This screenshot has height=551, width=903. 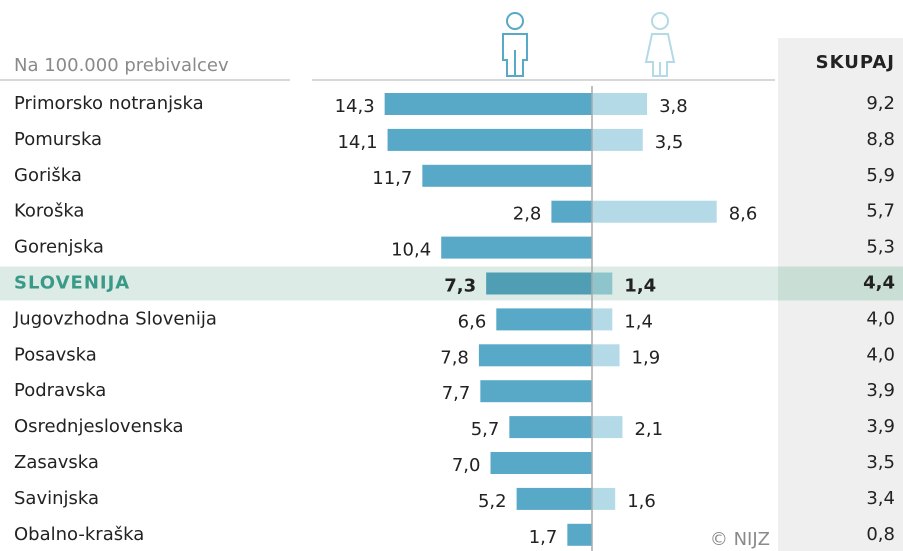 I want to click on total-value: 9,2, so click(x=880, y=103).